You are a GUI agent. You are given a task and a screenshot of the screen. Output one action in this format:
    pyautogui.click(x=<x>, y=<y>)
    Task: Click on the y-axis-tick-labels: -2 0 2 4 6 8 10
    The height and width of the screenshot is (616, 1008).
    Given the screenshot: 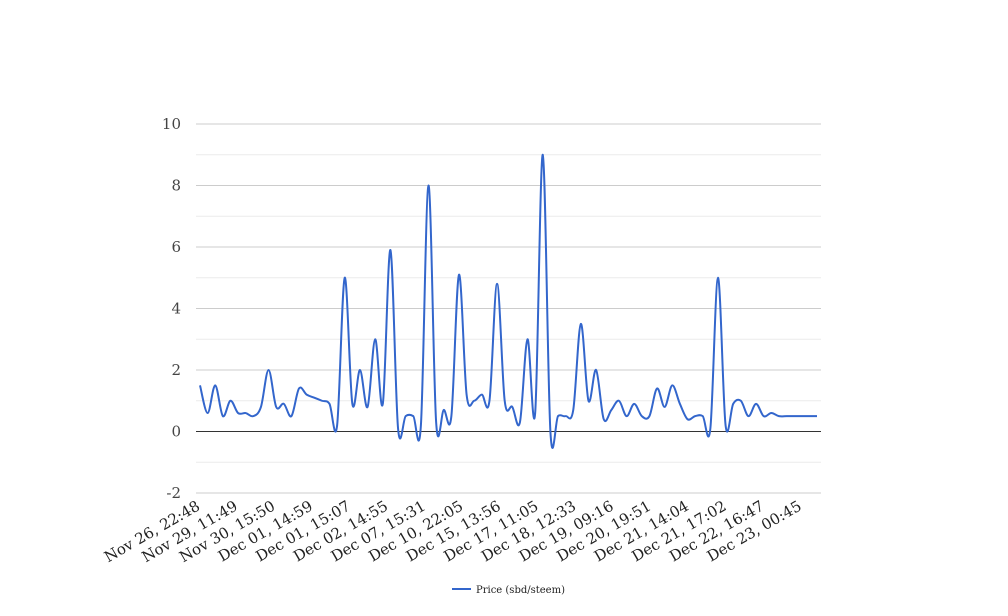 What is the action you would take?
    pyautogui.click(x=171, y=308)
    